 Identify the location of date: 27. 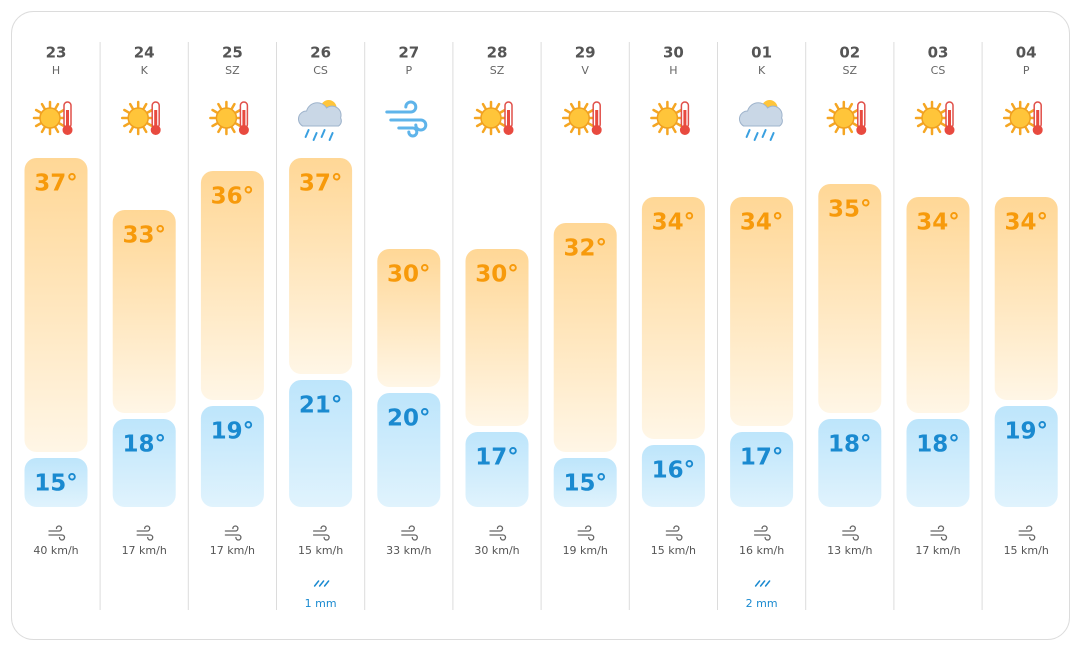
(408, 53).